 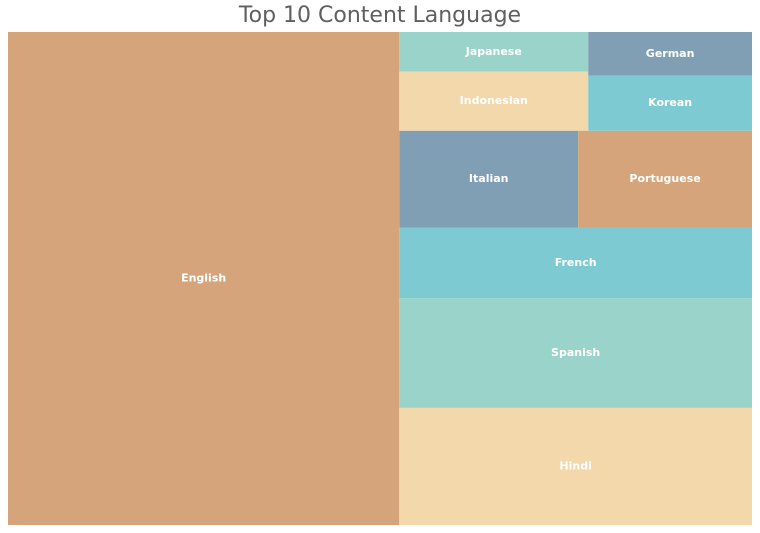 I want to click on treemap-cell-french, so click(x=575, y=263).